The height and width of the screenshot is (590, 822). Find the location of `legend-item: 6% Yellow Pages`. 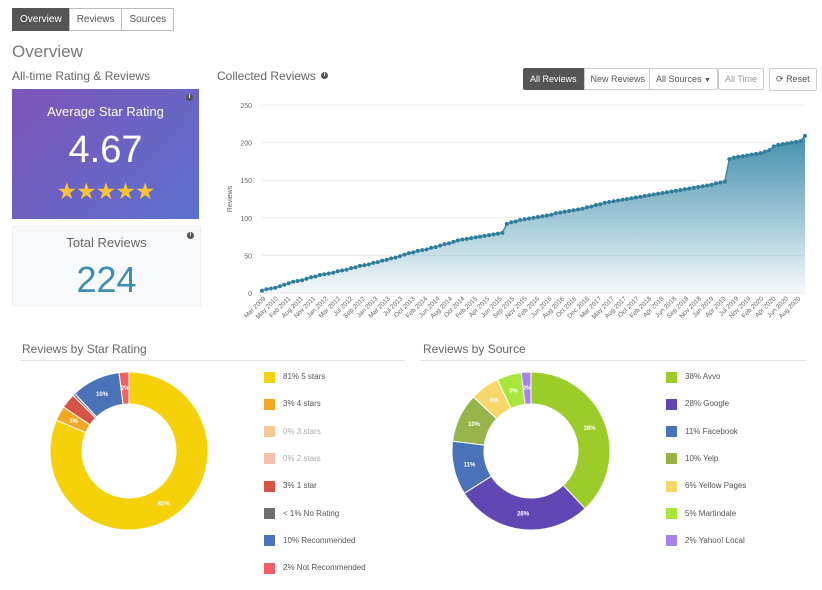

legend-item: 6% Yellow Pages is located at coordinates (706, 486).